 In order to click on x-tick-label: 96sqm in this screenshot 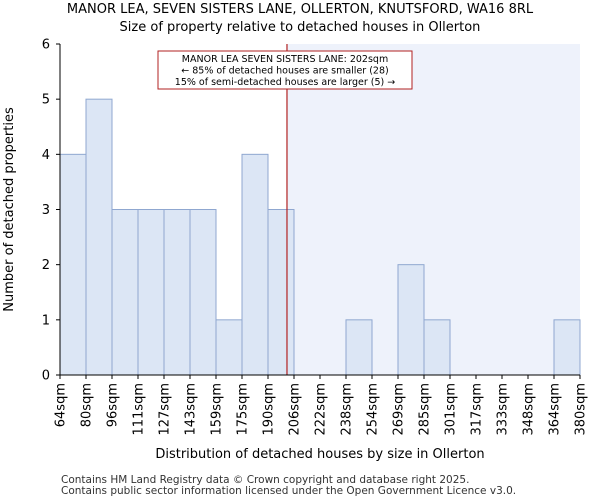, I will do `click(113, 405)`.